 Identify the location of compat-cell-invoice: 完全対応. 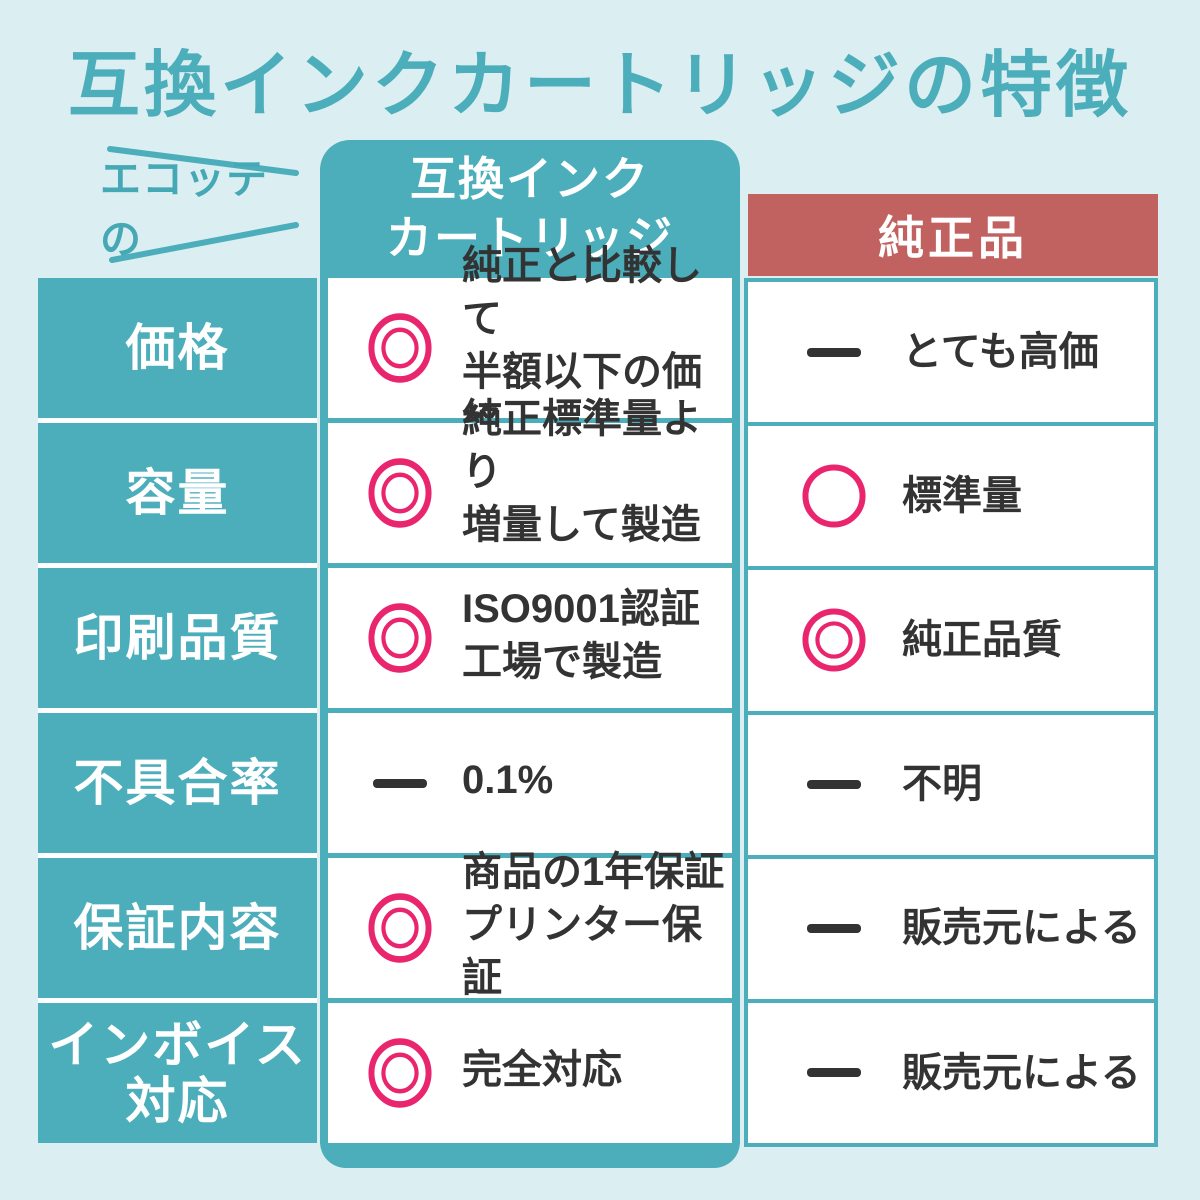
(530, 1073).